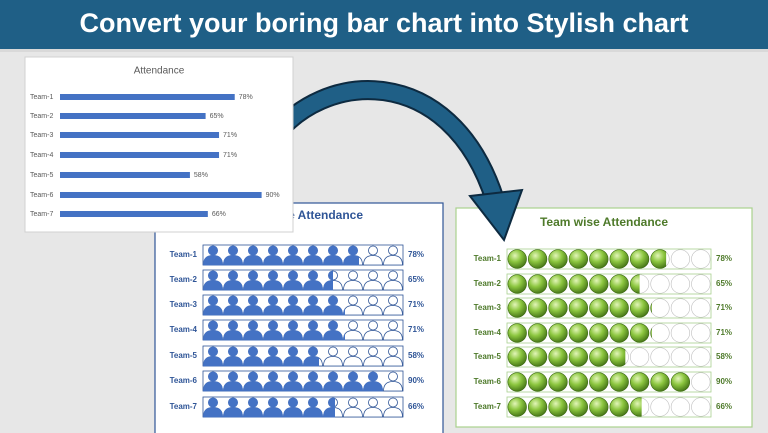  Describe the element at coordinates (41, 214) in the screenshot. I see `category-label: Team-7` at that location.